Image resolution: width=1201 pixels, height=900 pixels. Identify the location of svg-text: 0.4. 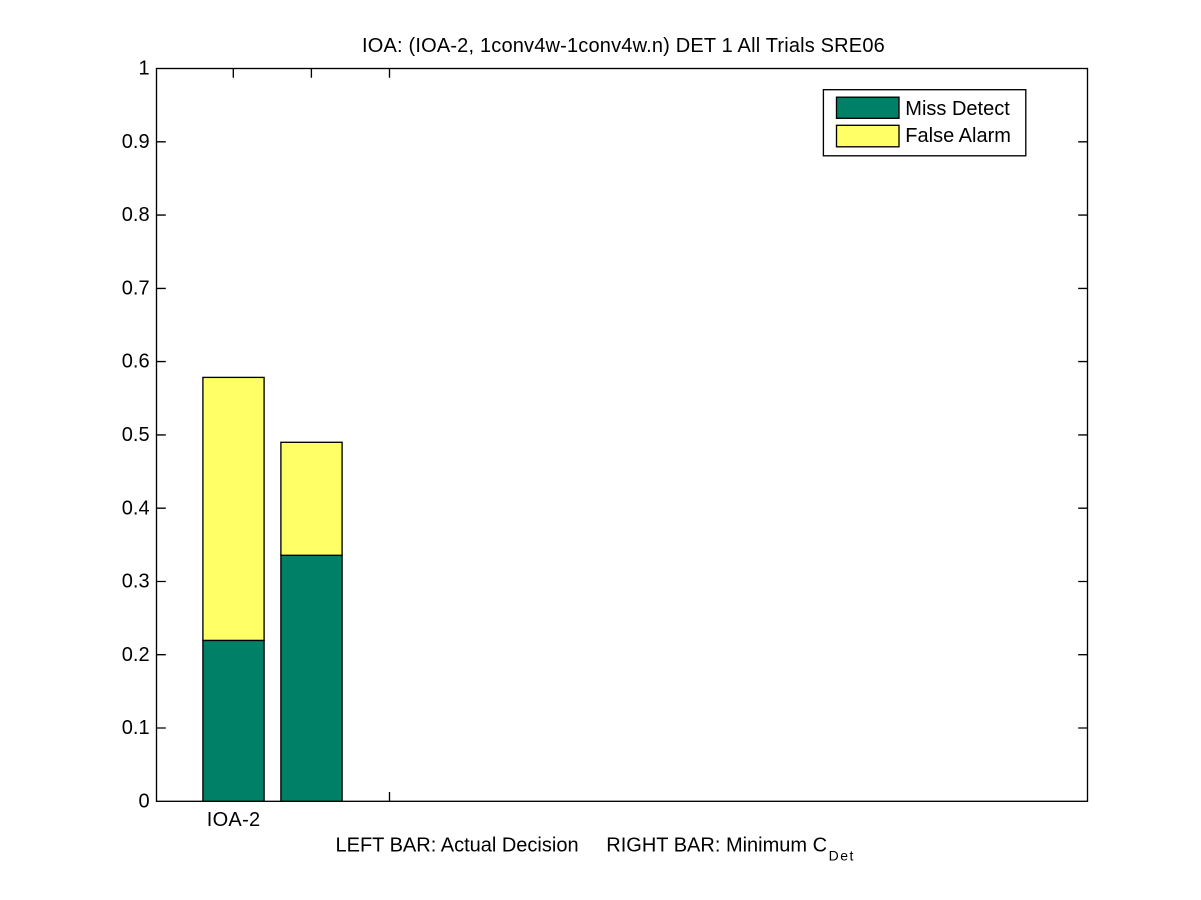
(136, 508).